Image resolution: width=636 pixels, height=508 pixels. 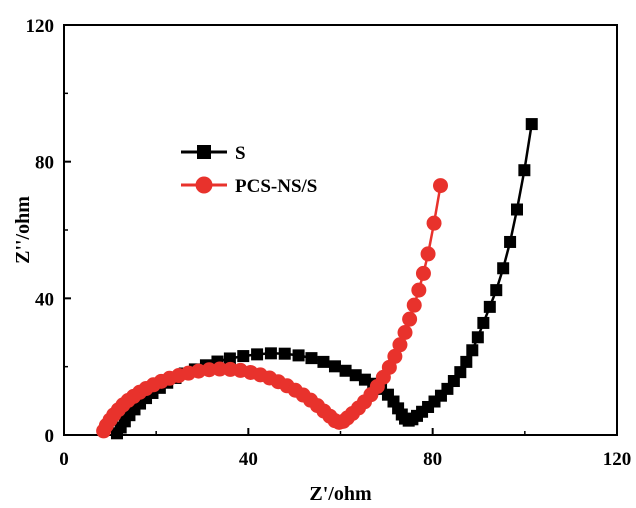 I want to click on legend-marker-square, so click(x=204, y=152).